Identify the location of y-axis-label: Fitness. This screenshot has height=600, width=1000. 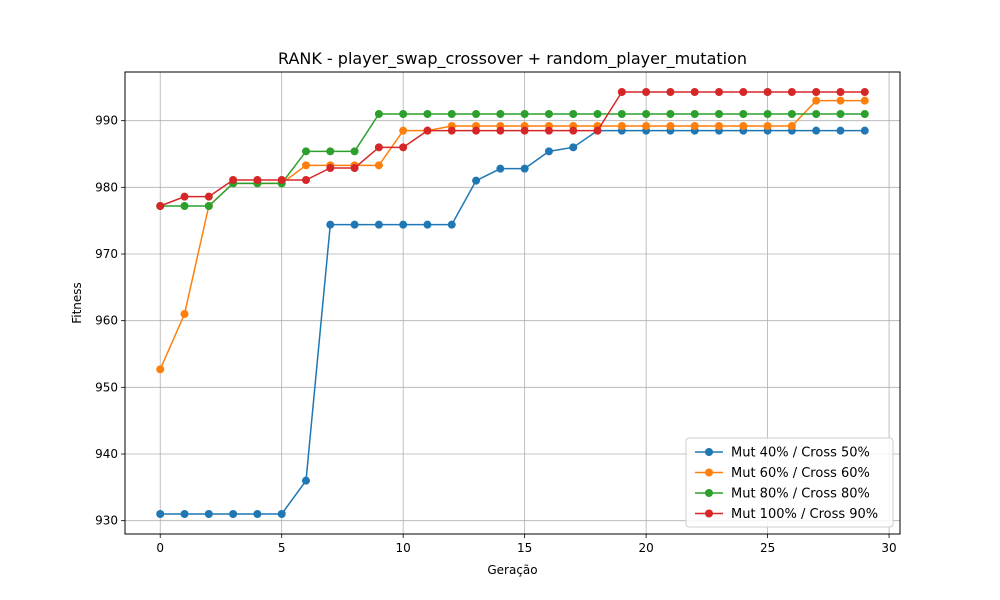
(77, 303).